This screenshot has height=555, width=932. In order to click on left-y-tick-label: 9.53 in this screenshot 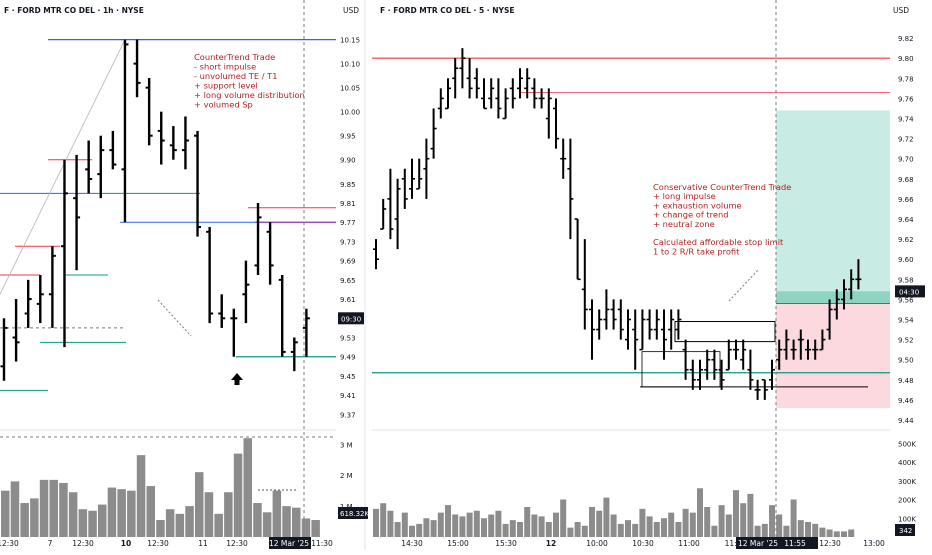, I will do `click(348, 339)`.